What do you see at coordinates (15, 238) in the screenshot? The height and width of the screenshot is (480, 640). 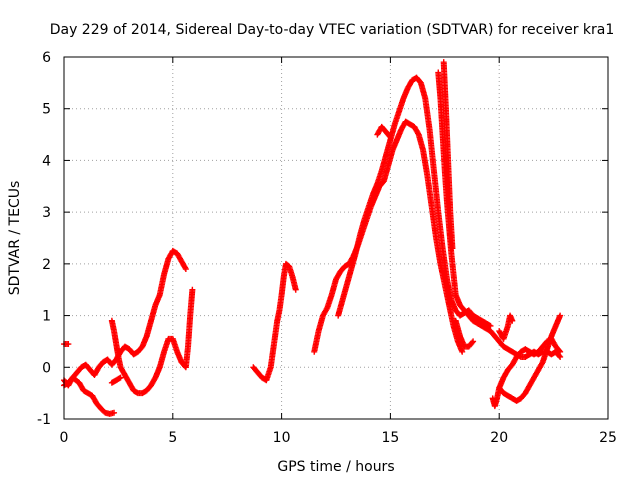 I see `y-axis-label: SDTVAR / TECUs` at bounding box center [15, 238].